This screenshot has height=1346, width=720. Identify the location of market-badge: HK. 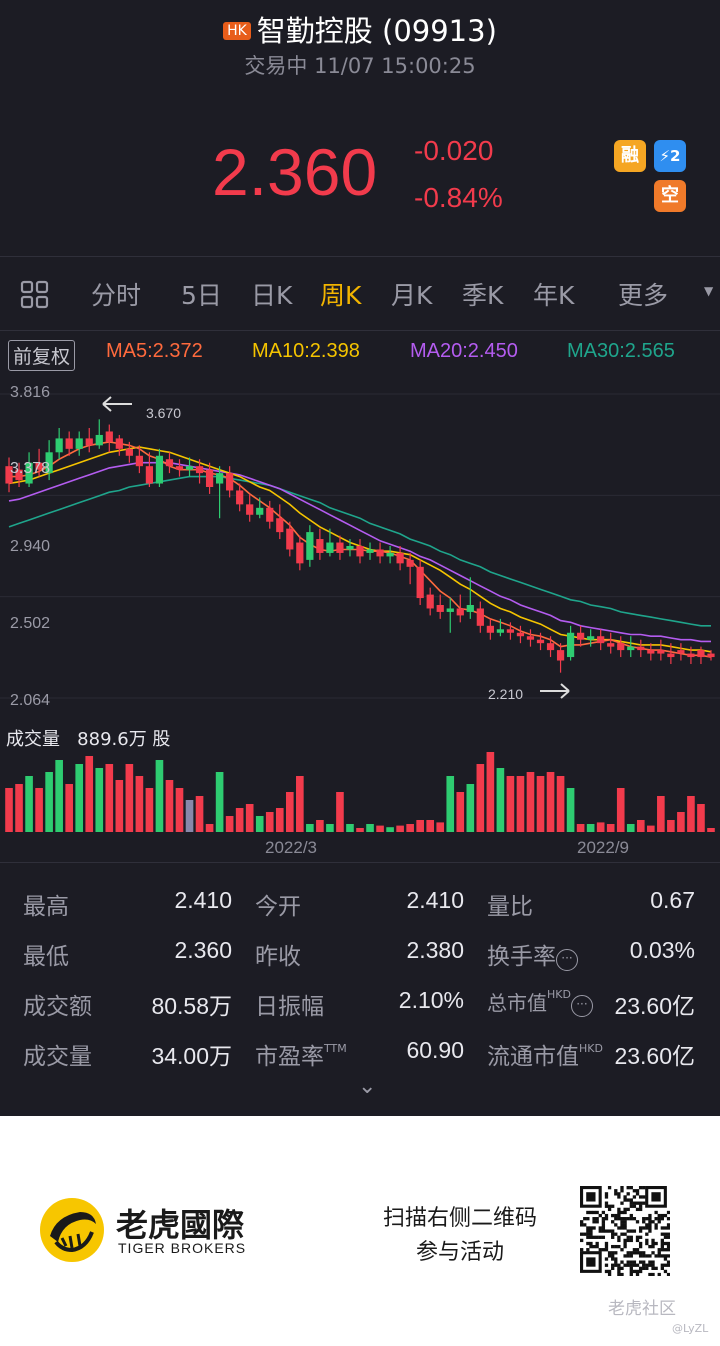
(237, 31).